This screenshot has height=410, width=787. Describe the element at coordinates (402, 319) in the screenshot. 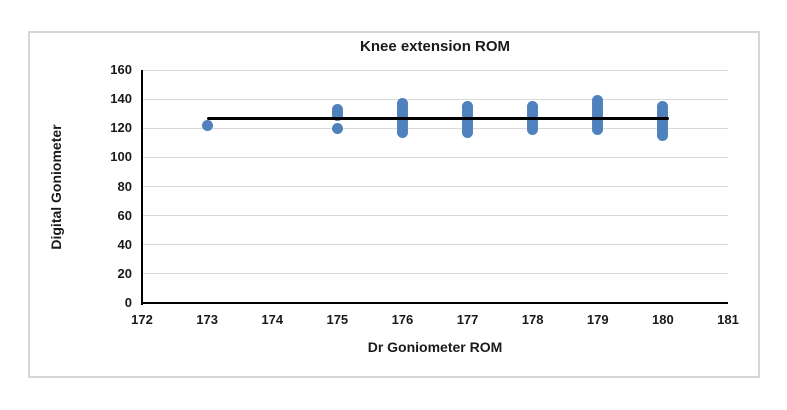

I see `x-tick-label: 176` at that location.